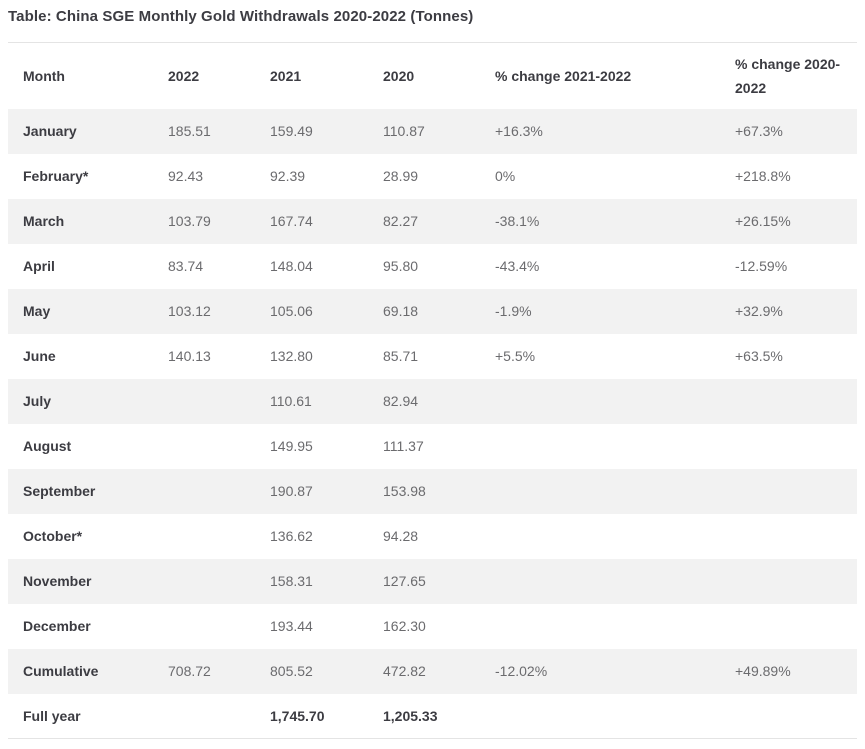 This screenshot has height=749, width=865. I want to click on column-header-pct-change-2021-2022: % change 2021-2022, so click(600, 75).